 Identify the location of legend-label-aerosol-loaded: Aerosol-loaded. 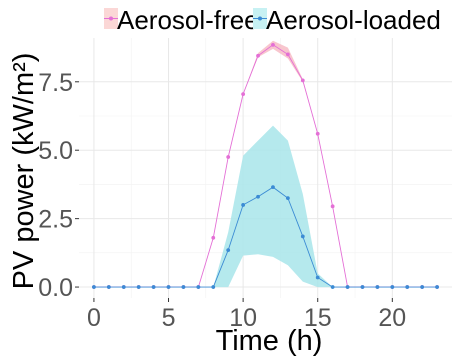
(353, 20).